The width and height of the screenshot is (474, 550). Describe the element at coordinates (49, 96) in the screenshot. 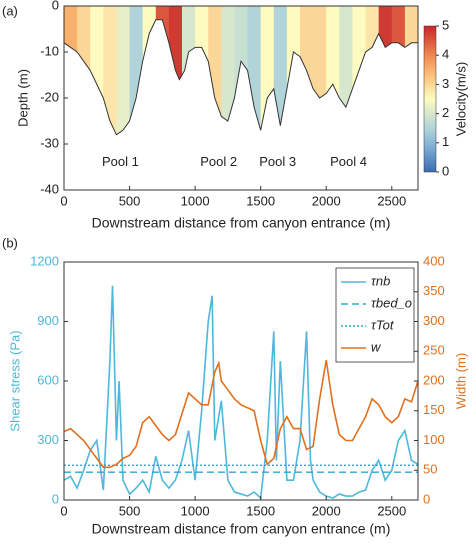

I see `y-tick-label: -20` at that location.